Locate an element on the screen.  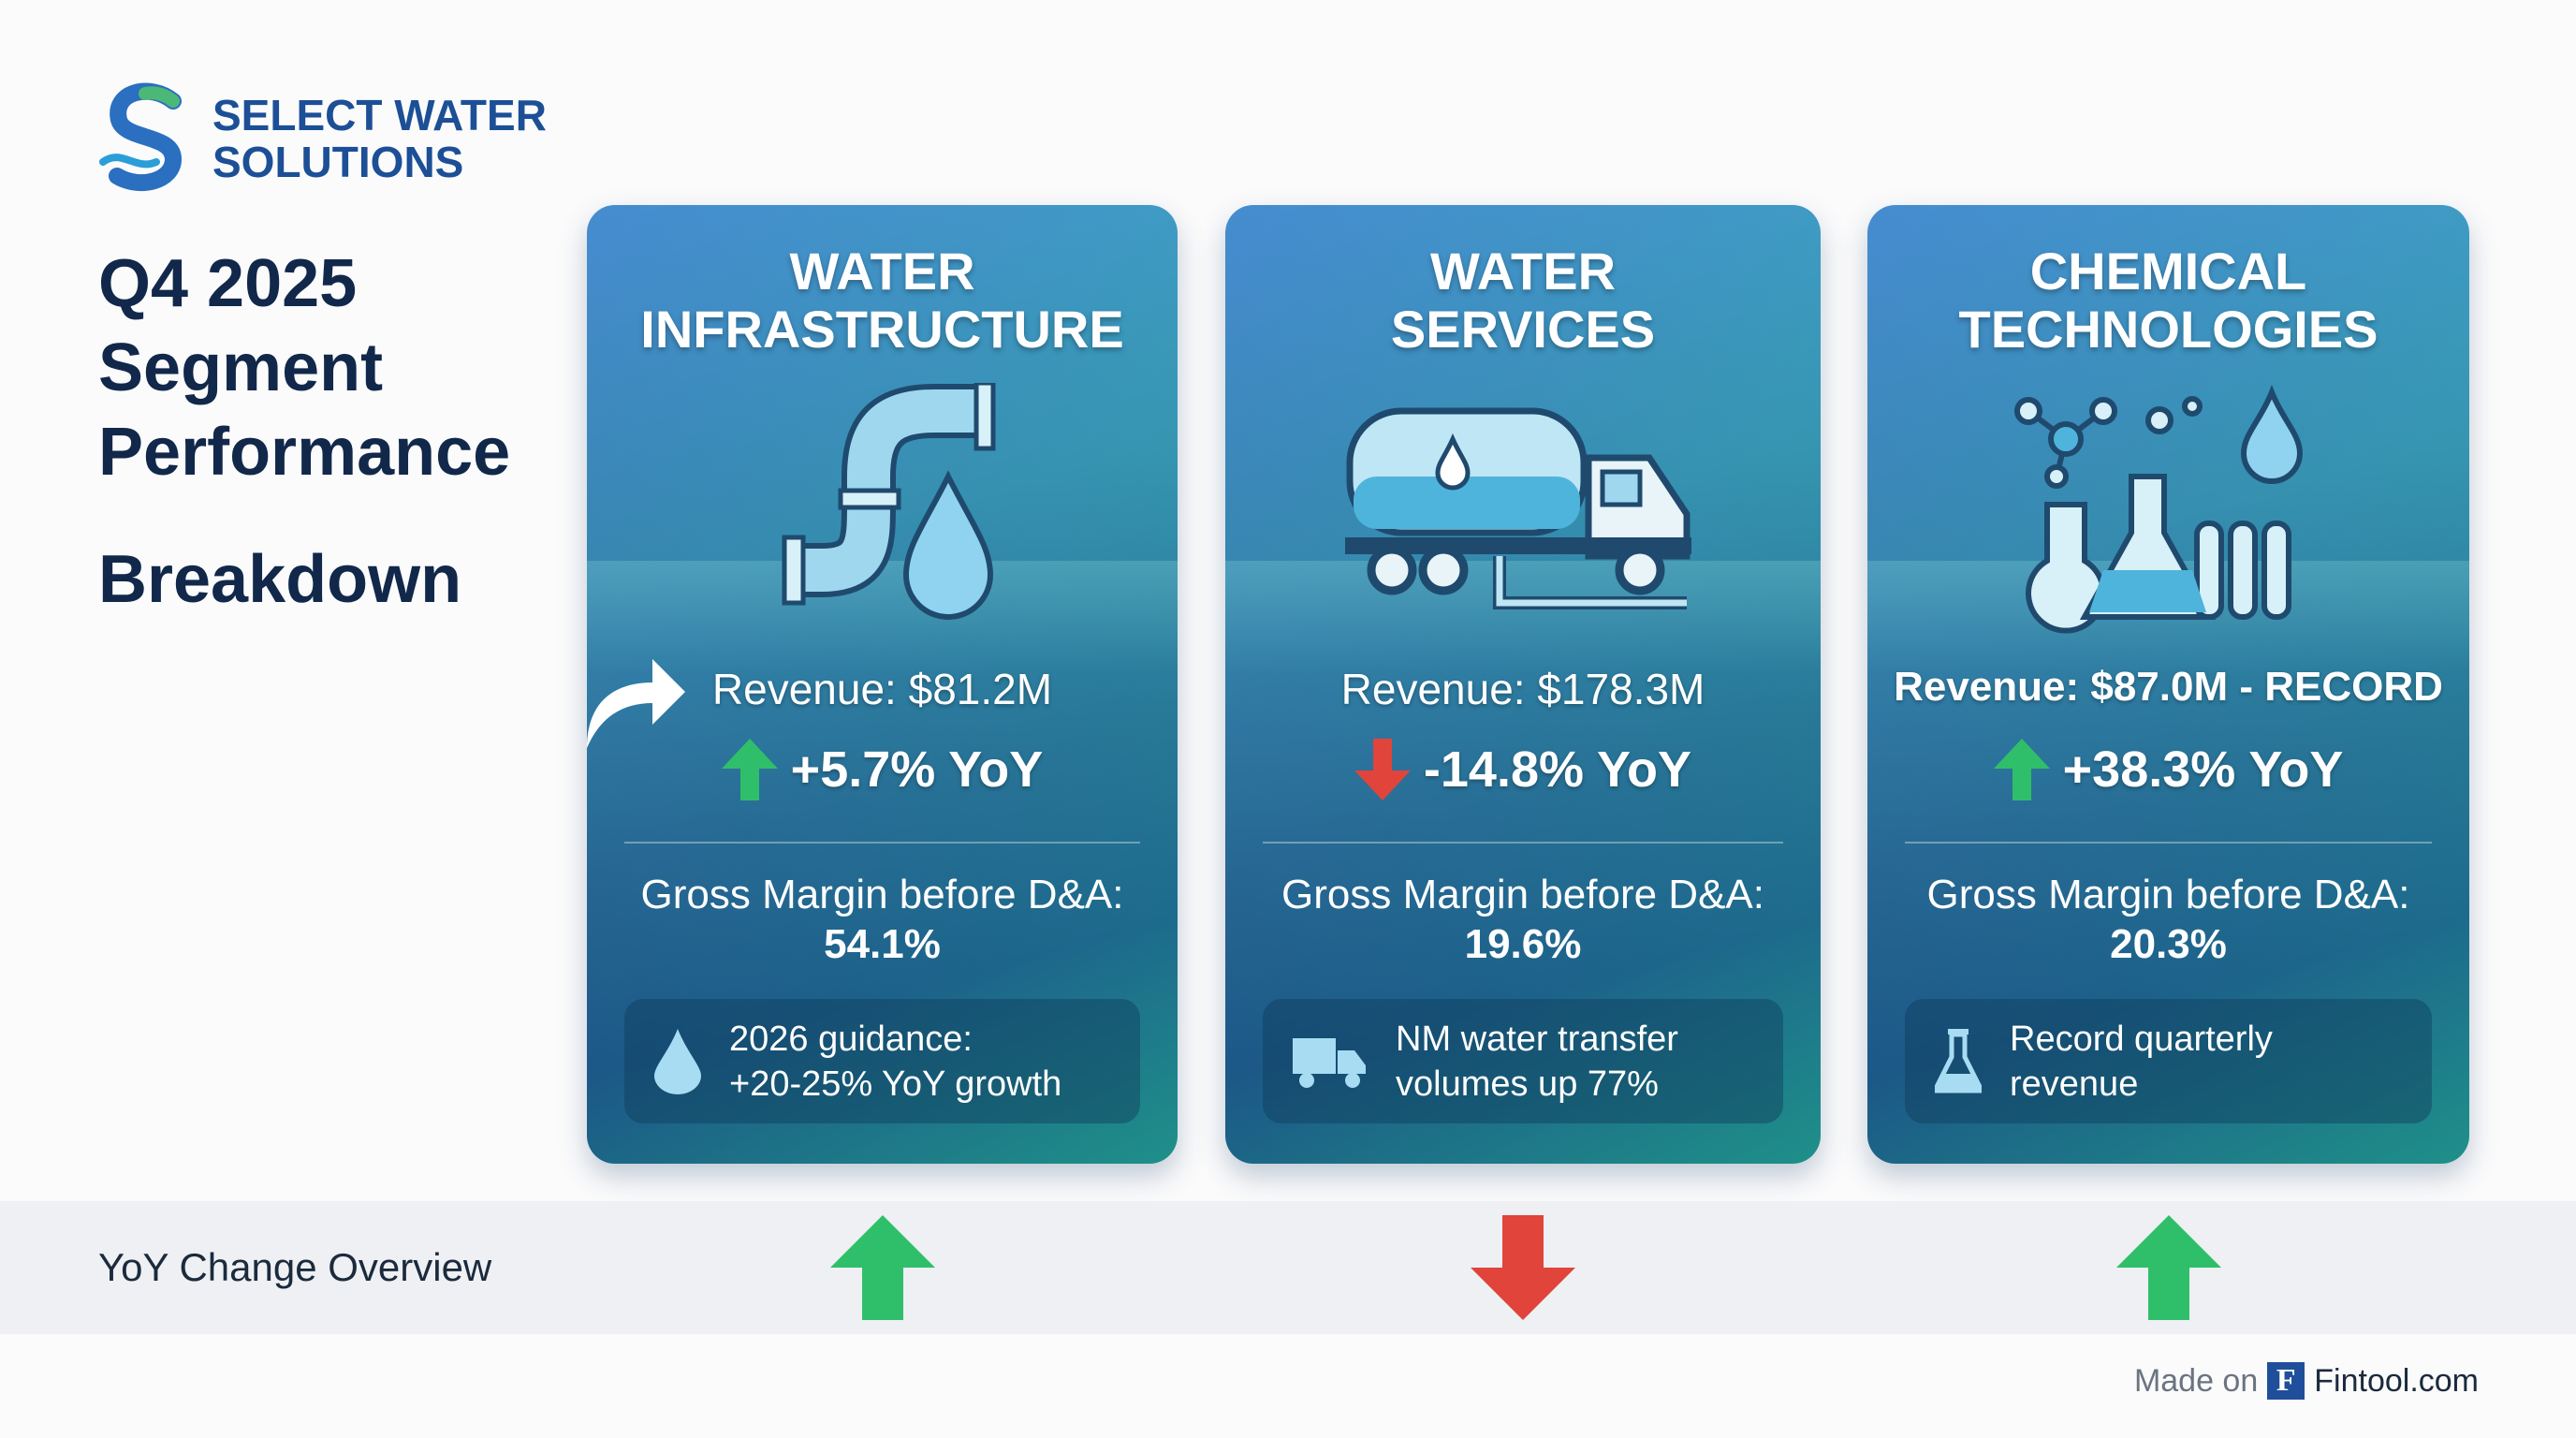
yoy-change: +5.7% YoY is located at coordinates (882, 769).